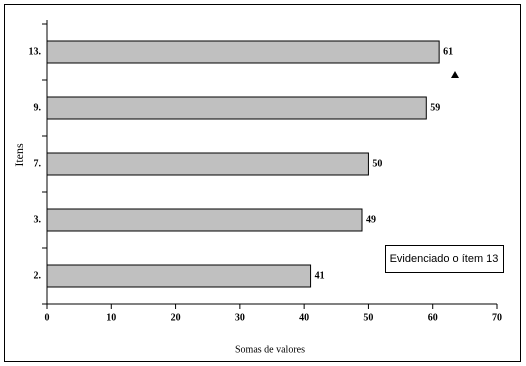  I want to click on annotation: Evidenciado o ítem 13, so click(444, 259).